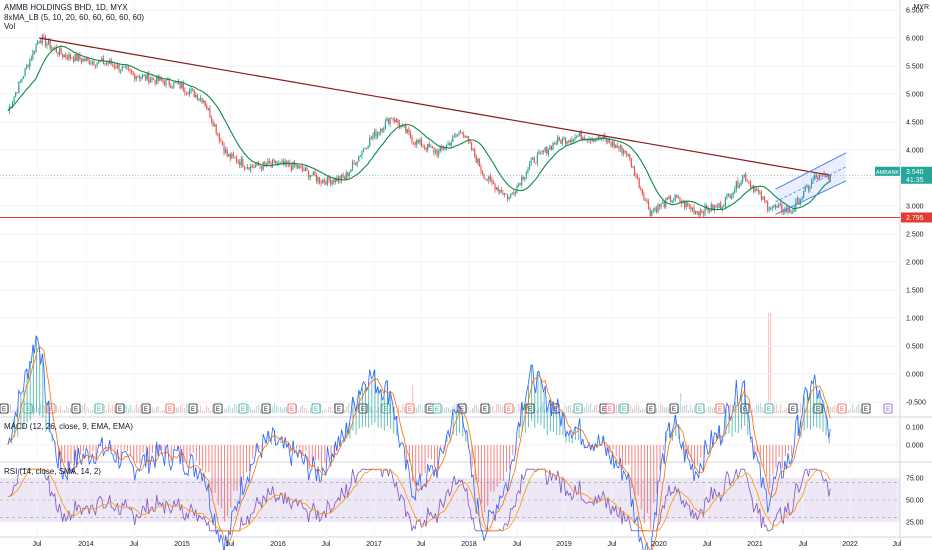  I want to click on support-label: 2.795, so click(915, 218).